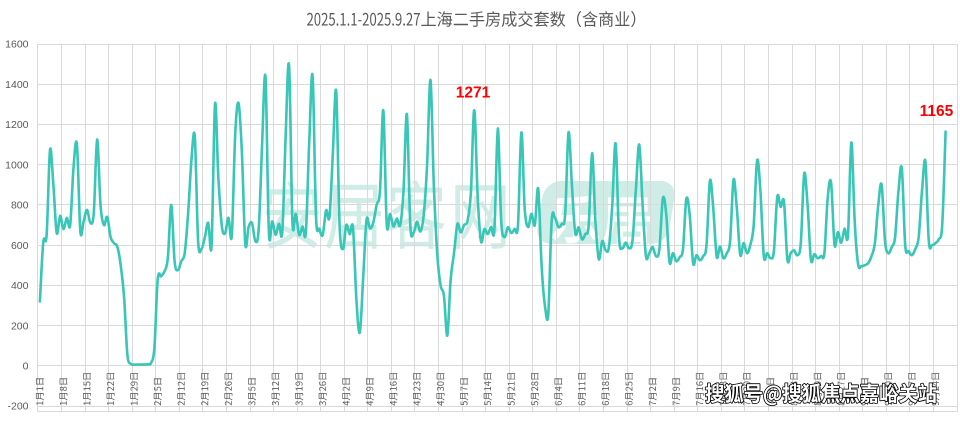  I want to click on svg-text: 0, so click(26, 367).